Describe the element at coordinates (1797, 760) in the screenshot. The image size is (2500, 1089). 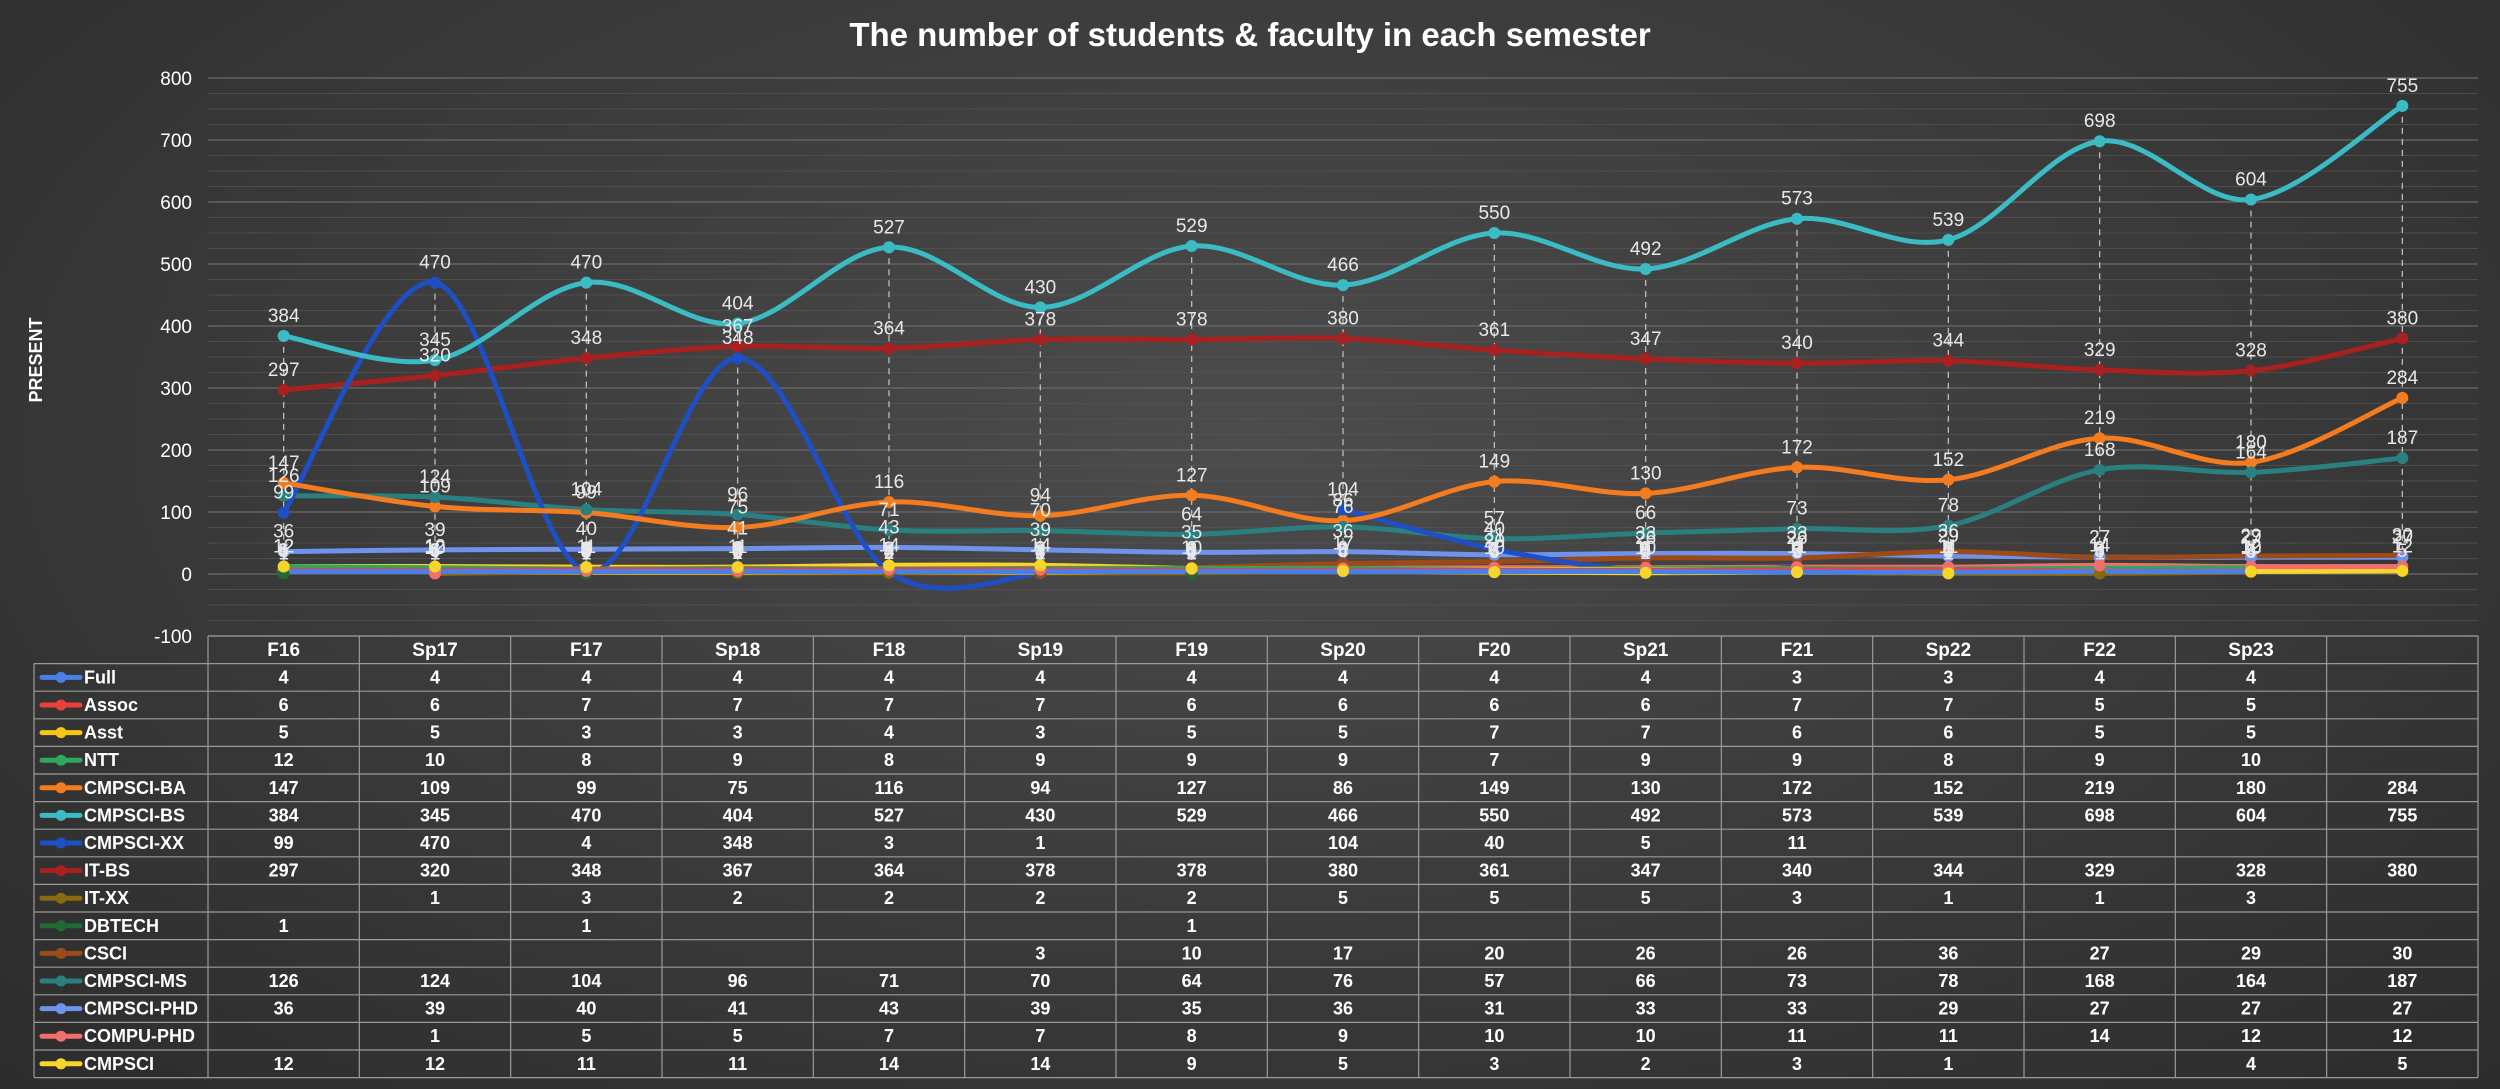
I see `table-cell: 9` at that location.